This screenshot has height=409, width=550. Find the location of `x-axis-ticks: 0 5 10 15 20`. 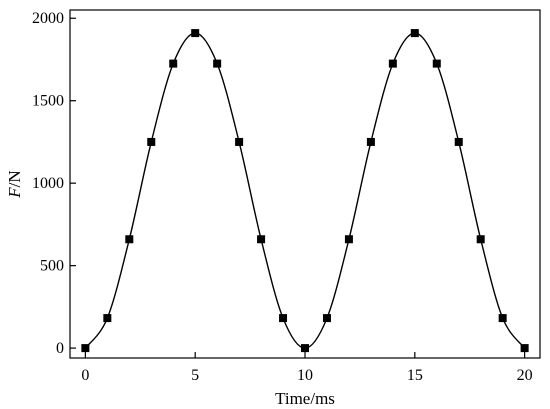

x-axis-ticks: 0 5 10 15 20 is located at coordinates (307, 368).